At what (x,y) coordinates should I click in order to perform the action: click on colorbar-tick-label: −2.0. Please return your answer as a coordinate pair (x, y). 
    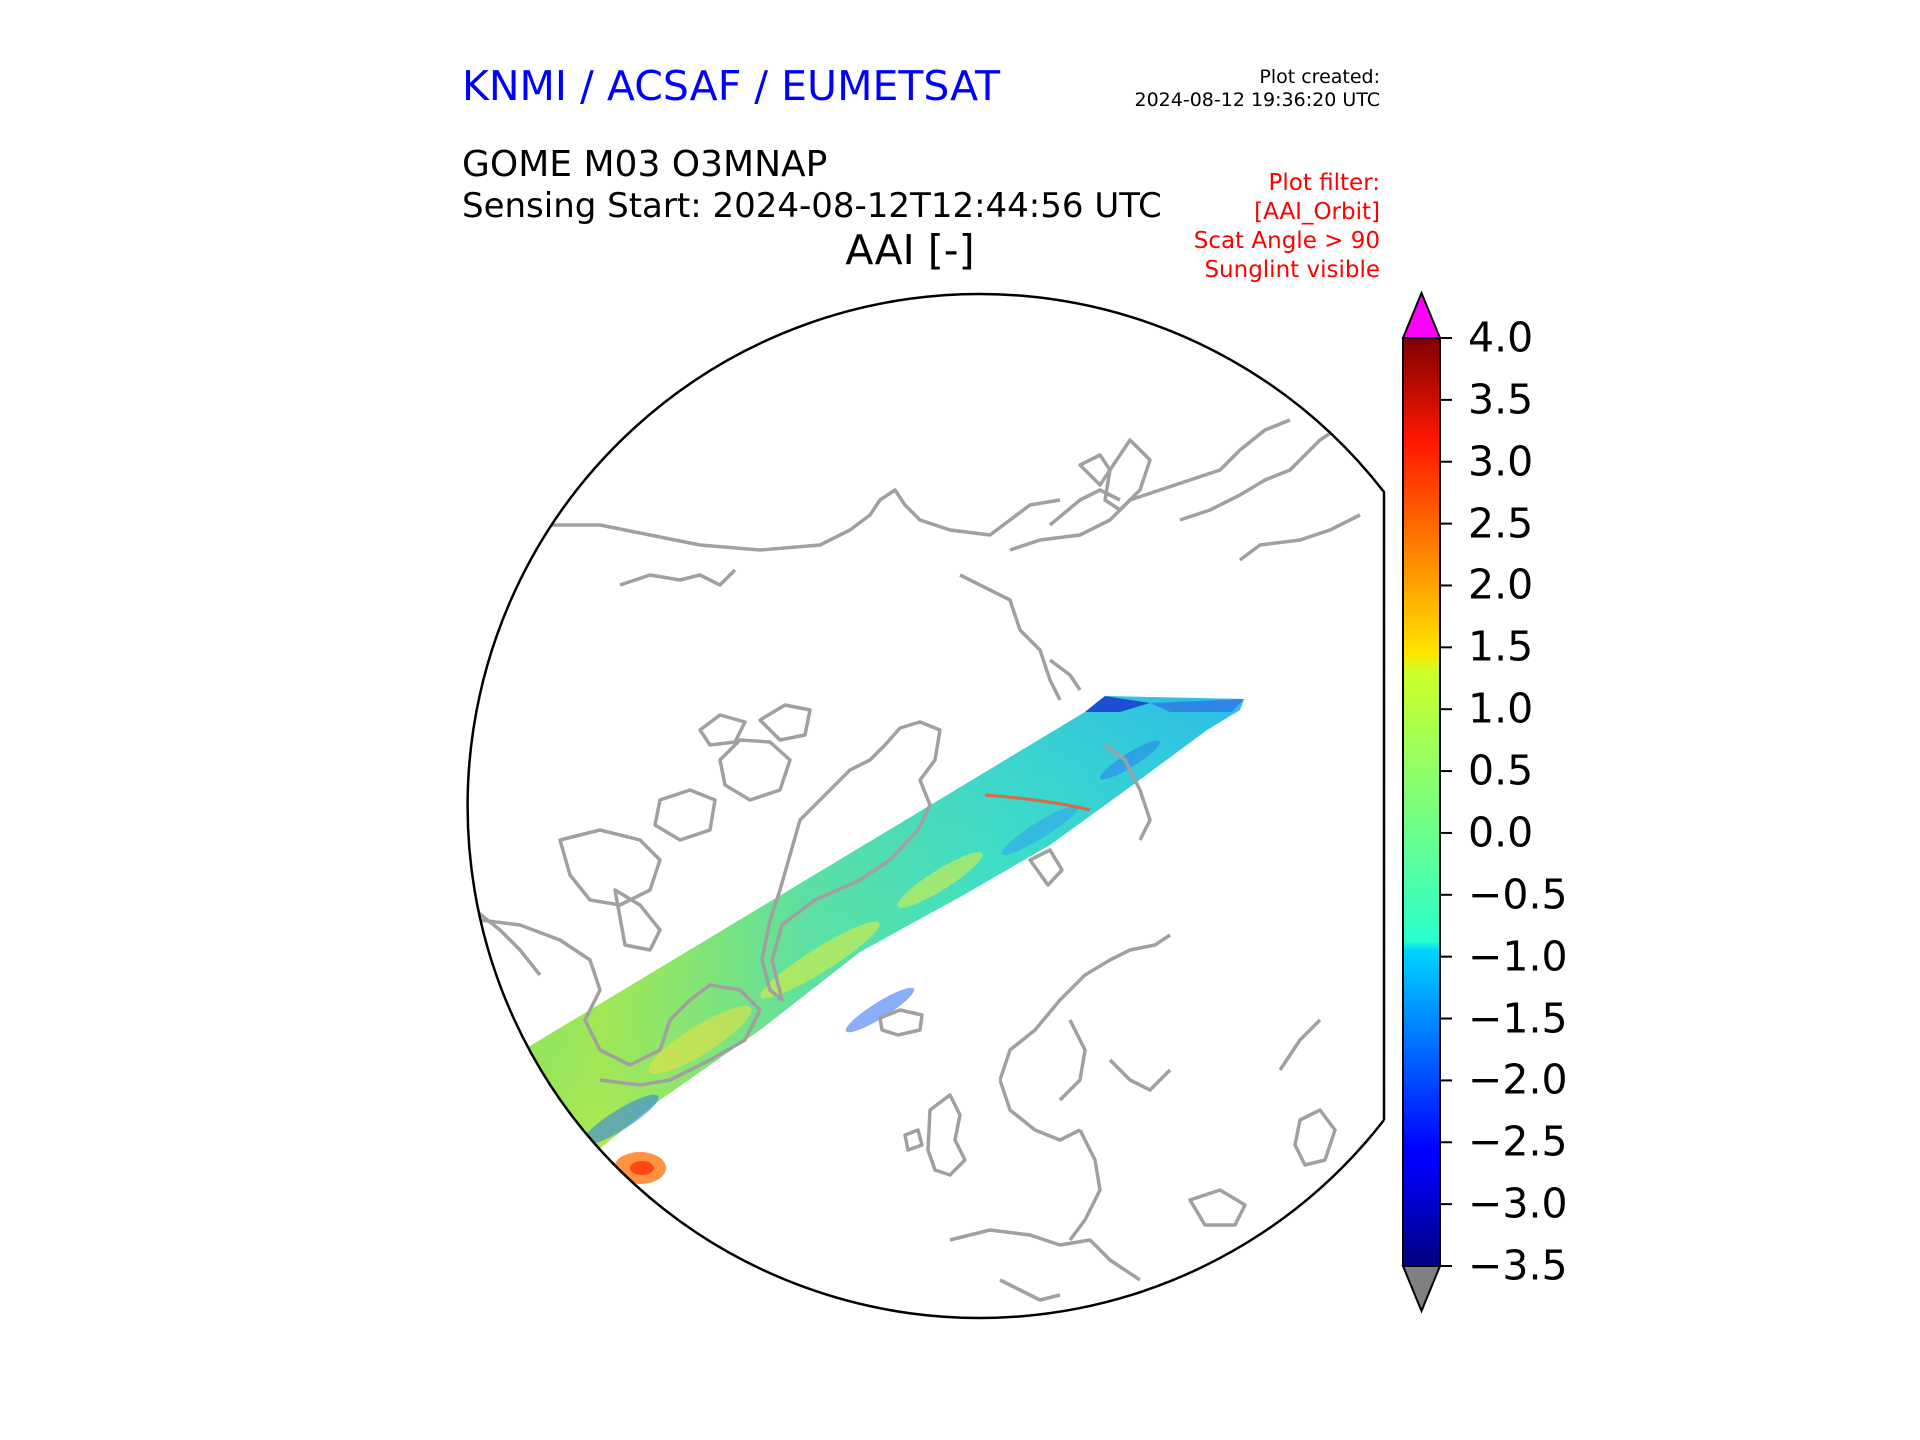
    Looking at the image, I should click on (1518, 1079).